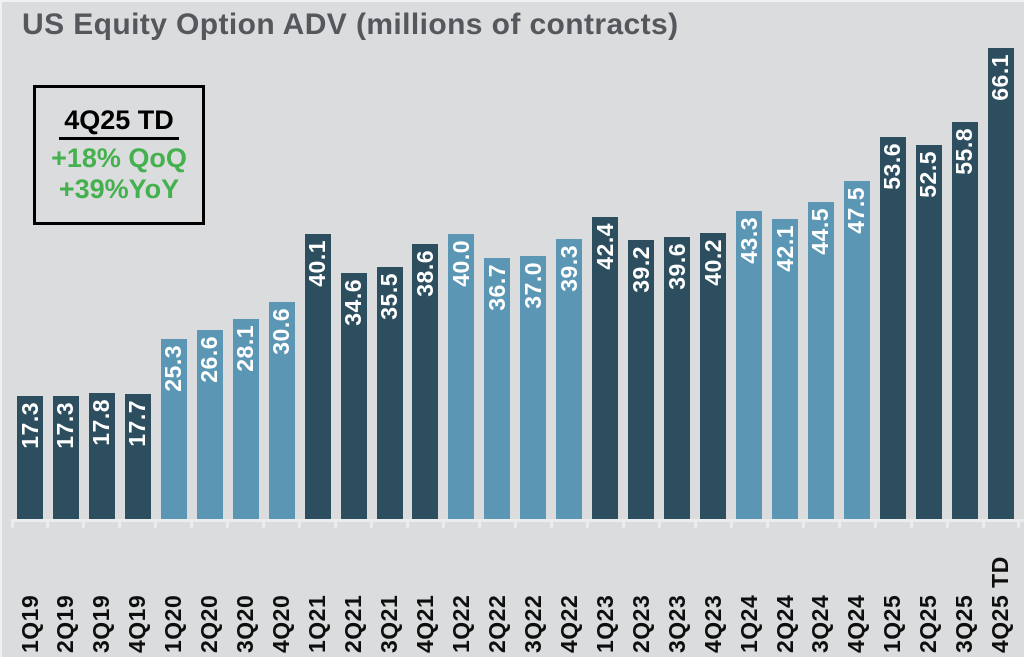 The width and height of the screenshot is (1024, 657). I want to click on x-axis-label-cell: 3Q21, so click(389, 592).